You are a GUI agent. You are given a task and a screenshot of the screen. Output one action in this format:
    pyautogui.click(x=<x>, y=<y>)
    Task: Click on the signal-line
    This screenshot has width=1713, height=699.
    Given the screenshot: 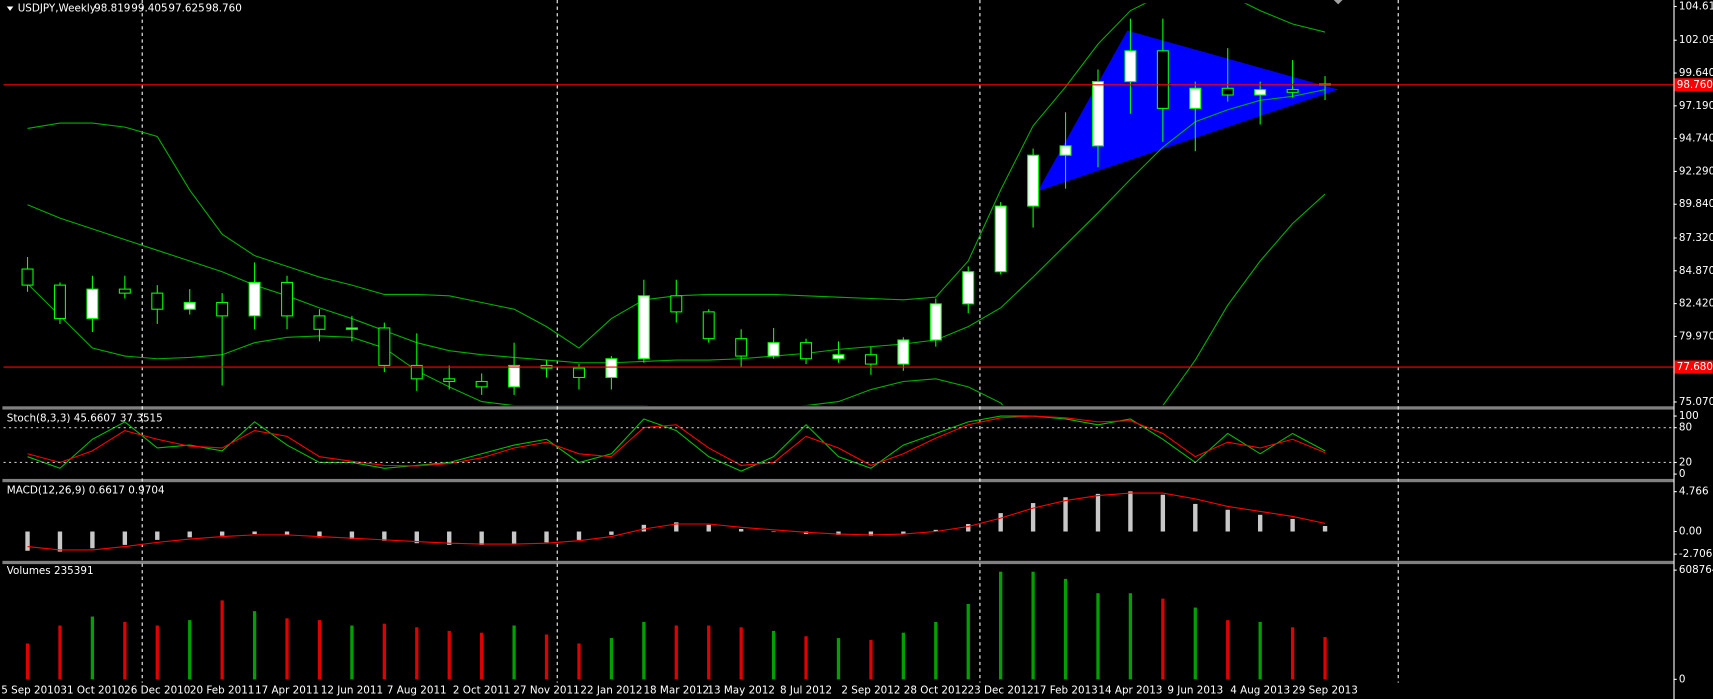 What is the action you would take?
    pyautogui.click(x=676, y=521)
    